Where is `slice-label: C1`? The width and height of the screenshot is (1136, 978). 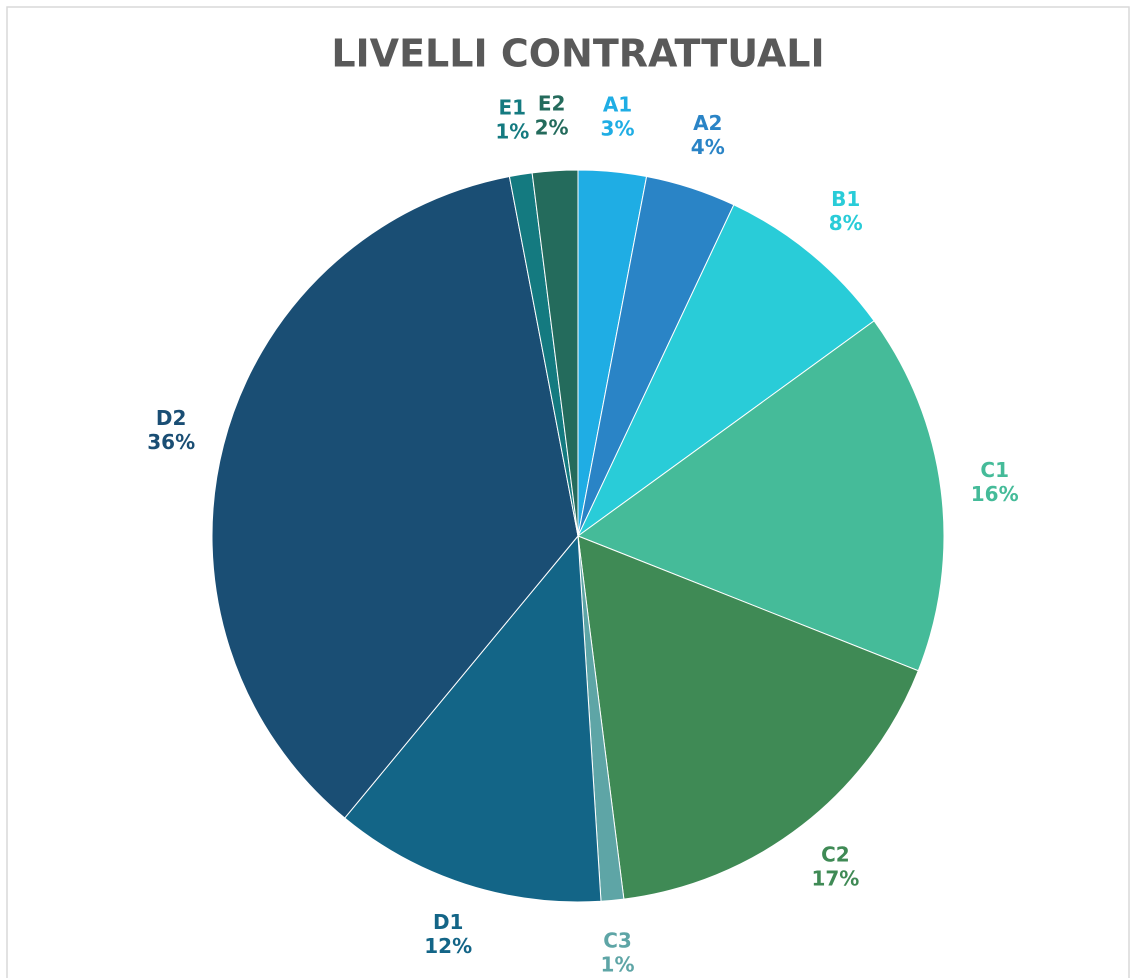
slice-label: C1 is located at coordinates (994, 470).